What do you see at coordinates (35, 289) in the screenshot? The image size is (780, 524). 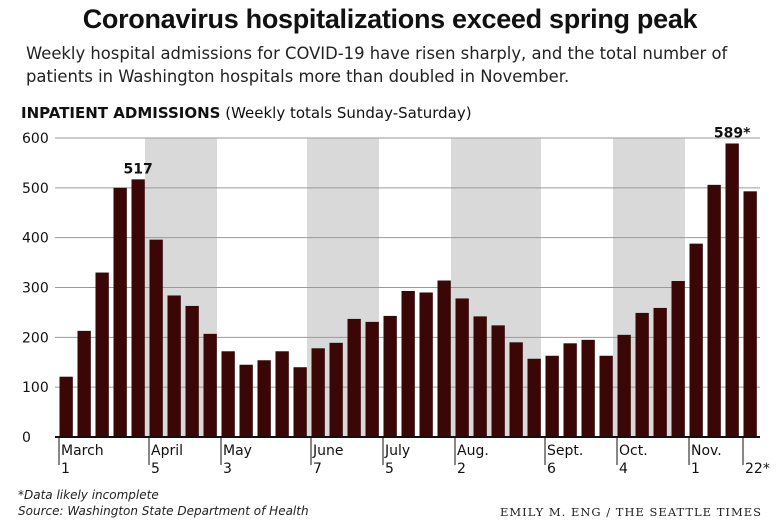 I see `y-tick-label: 300` at bounding box center [35, 289].